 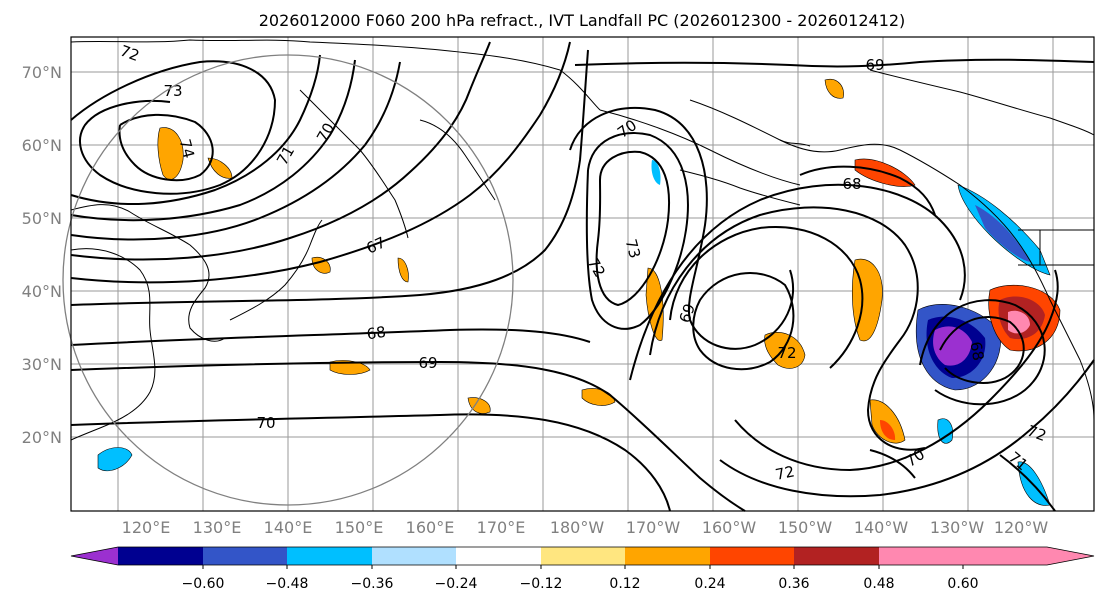 What do you see at coordinates (42, 437) in the screenshot?
I see `lat-tick-label: 20°N` at bounding box center [42, 437].